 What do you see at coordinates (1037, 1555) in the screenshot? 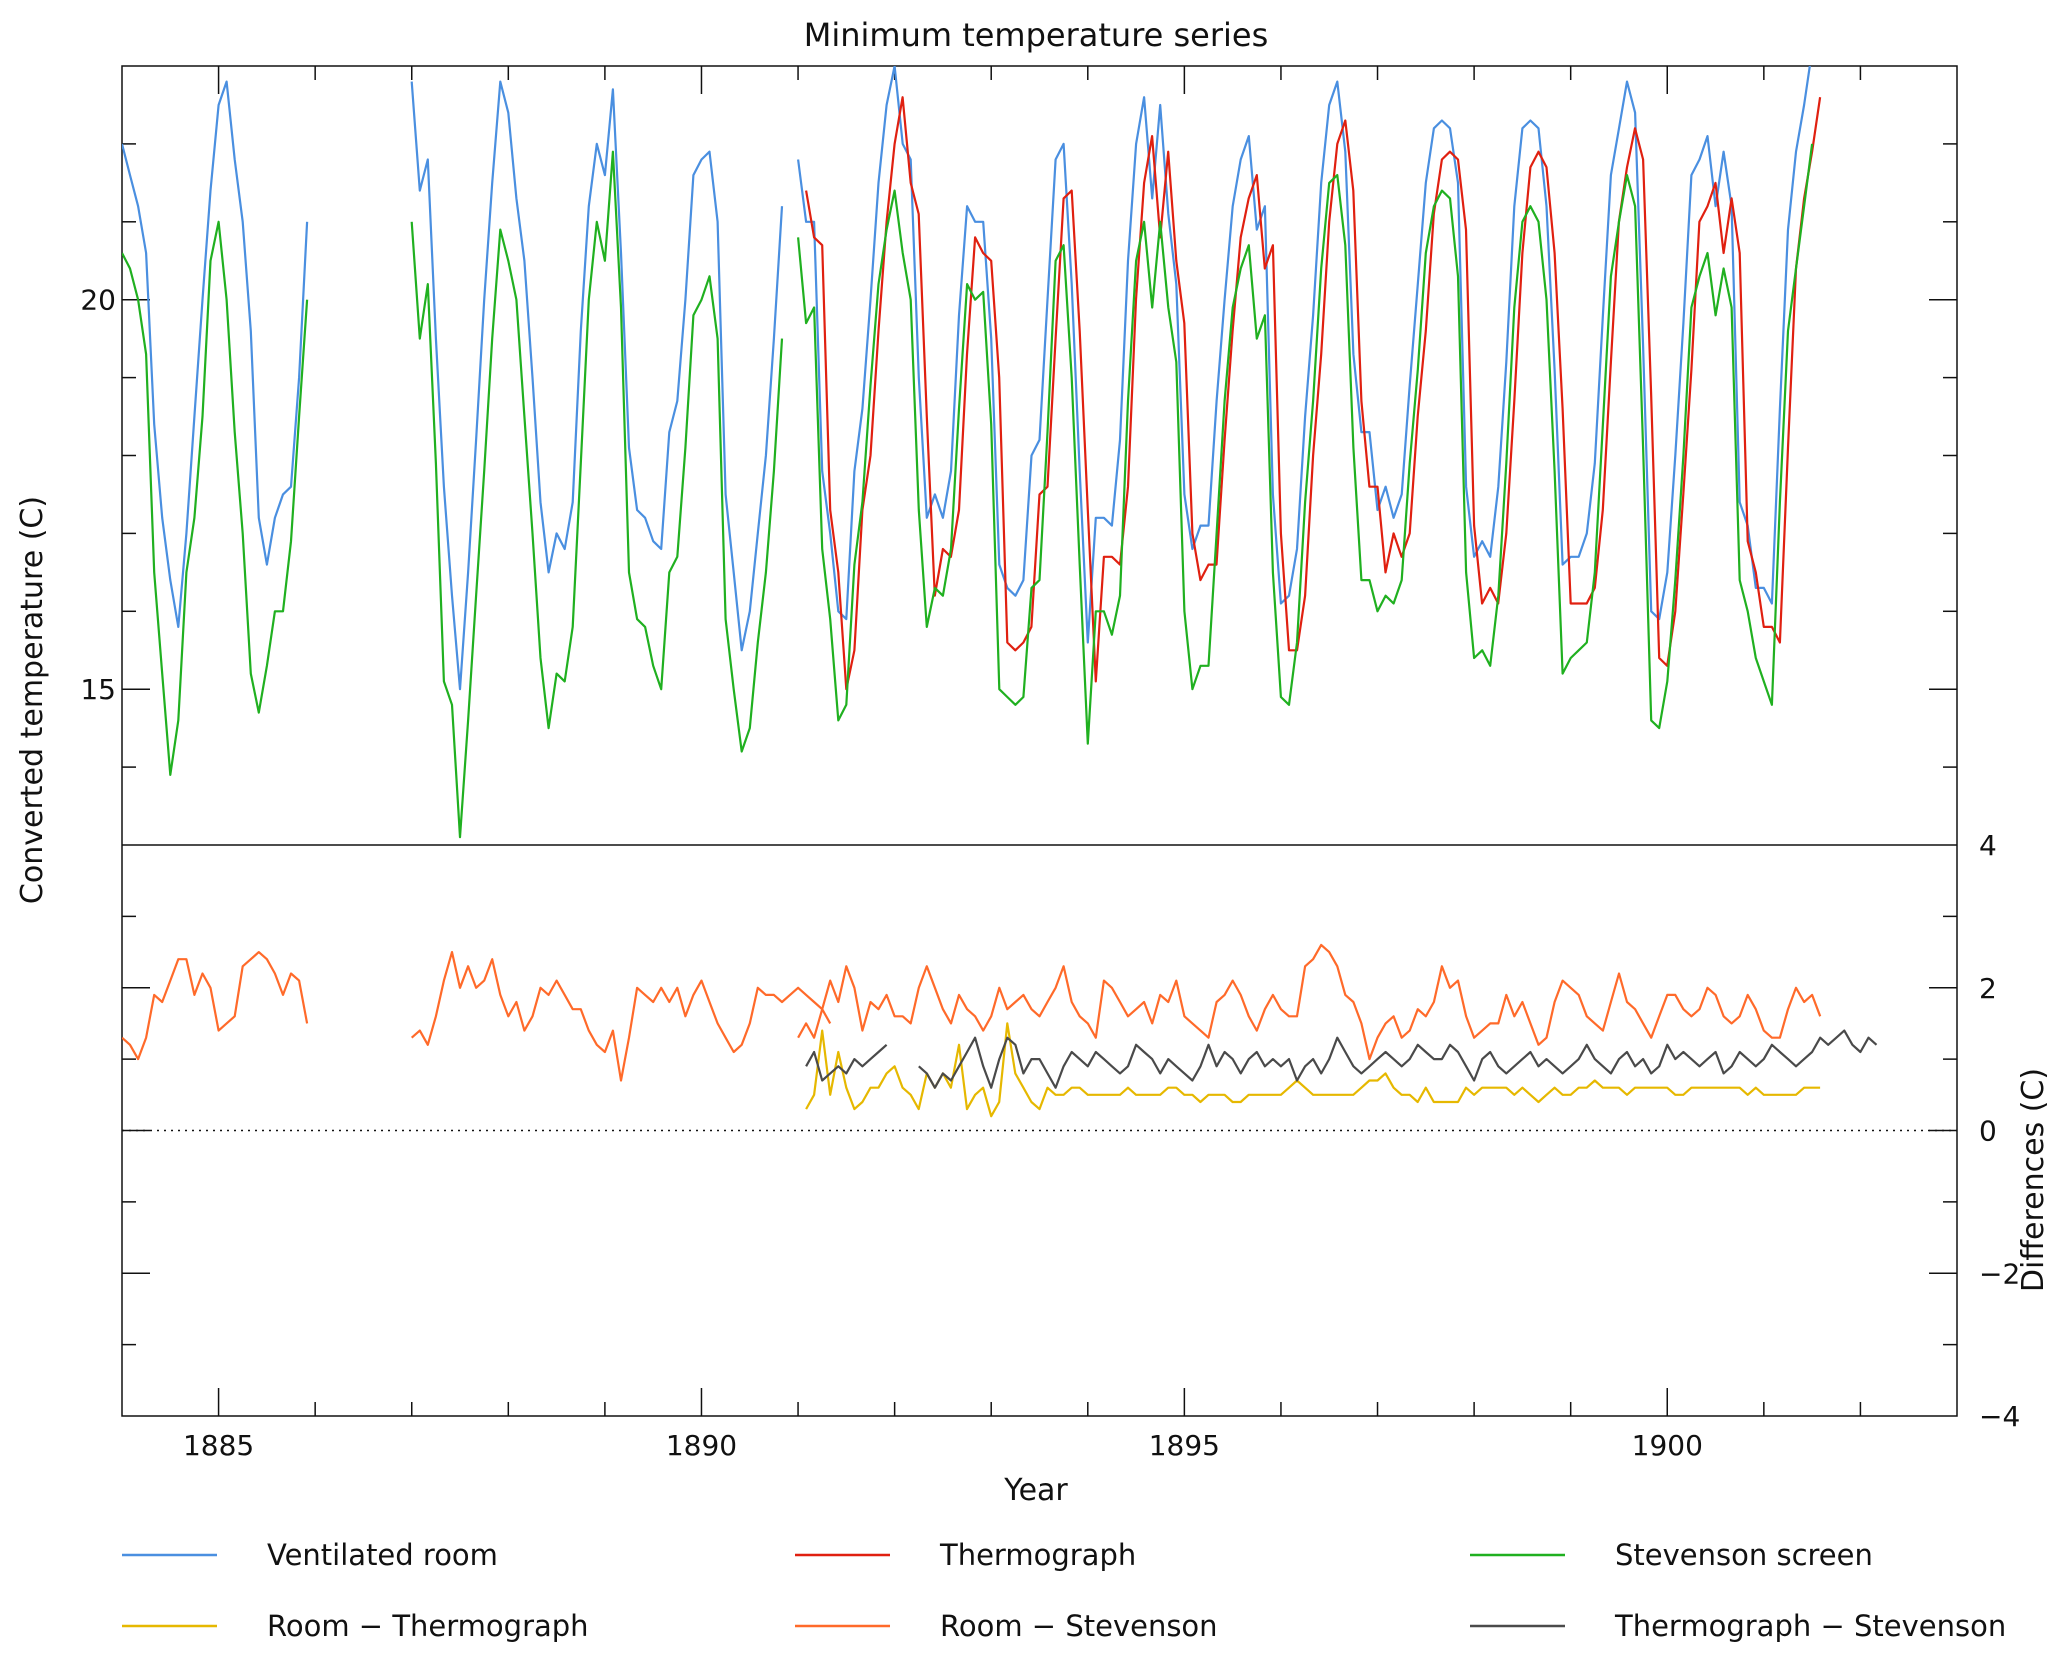
I see `legend-label: Thermograph` at bounding box center [1037, 1555].